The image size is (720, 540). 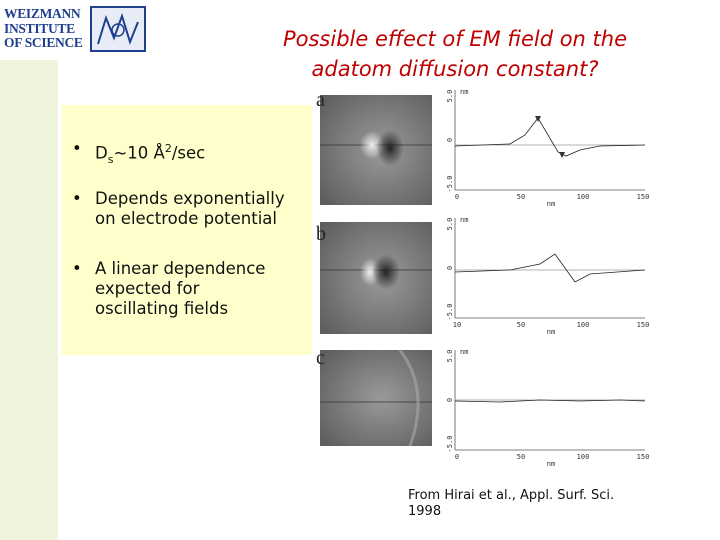 I want to click on title-line: Possible effect of EM field on the, so click(x=455, y=39).